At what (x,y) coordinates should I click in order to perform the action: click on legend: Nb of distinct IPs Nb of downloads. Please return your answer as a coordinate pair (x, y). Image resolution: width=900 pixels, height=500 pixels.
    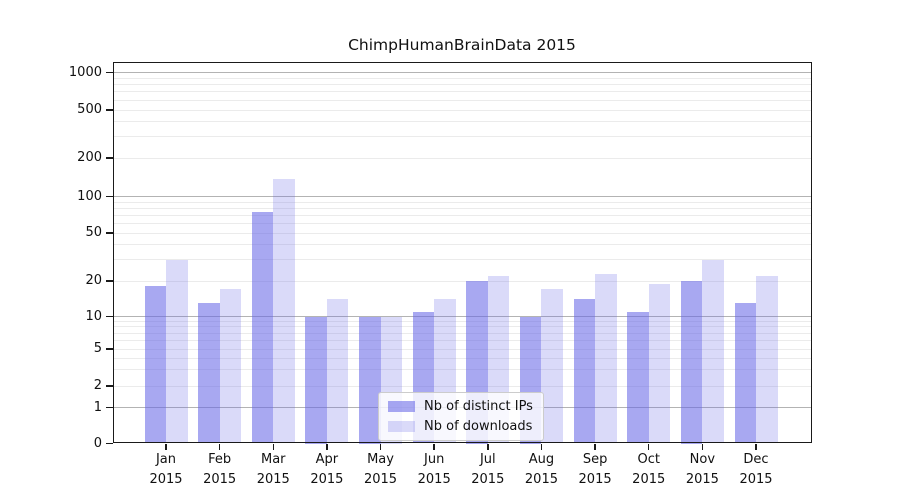
    Looking at the image, I should click on (461, 416).